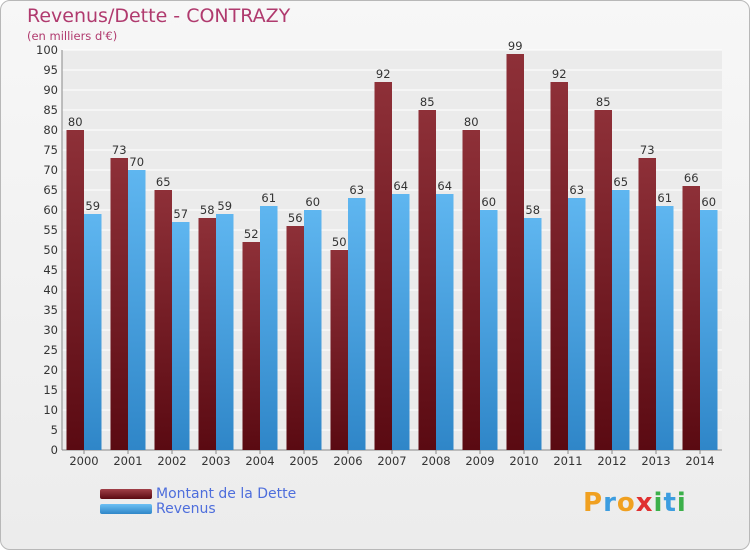 Image resolution: width=750 pixels, height=550 pixels. I want to click on y-tick-label: 10, so click(50, 410).